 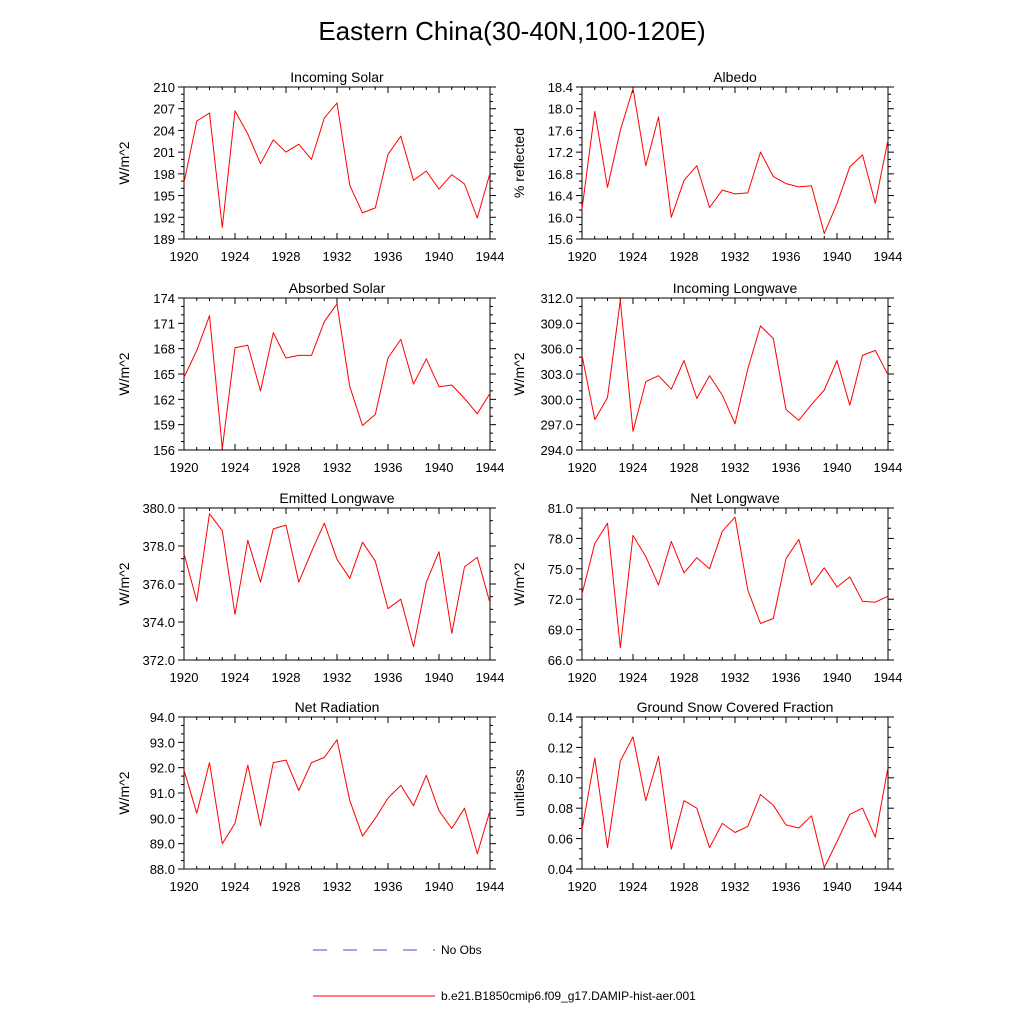 I want to click on y-tick-label: 195, so click(x=164, y=196).